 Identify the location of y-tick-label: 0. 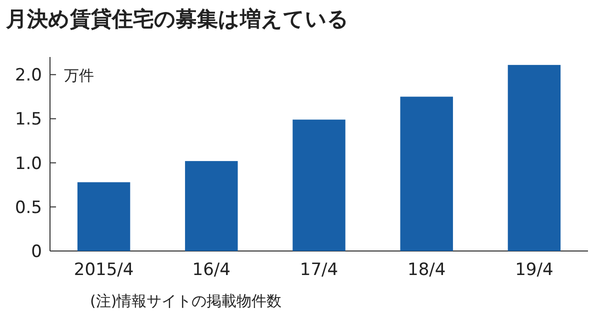
(36, 252).